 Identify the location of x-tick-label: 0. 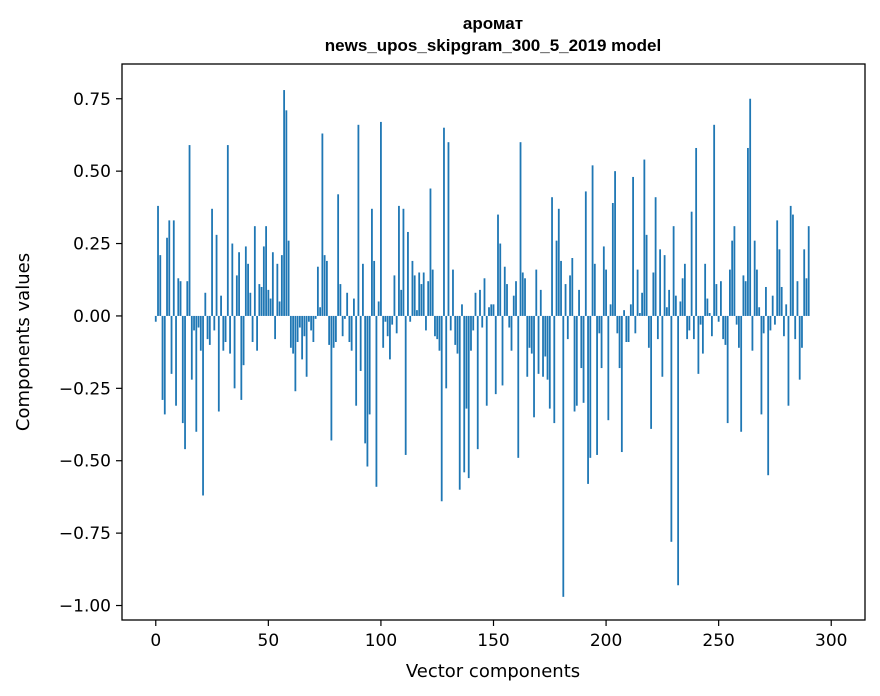
(155, 641).